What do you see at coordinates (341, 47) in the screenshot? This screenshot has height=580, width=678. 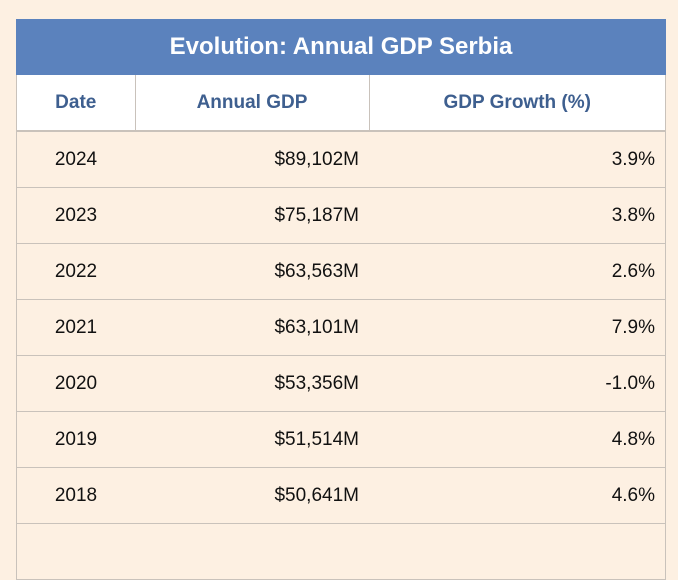 I see `table-title: Evolution: Annual GDP Serbia` at bounding box center [341, 47].